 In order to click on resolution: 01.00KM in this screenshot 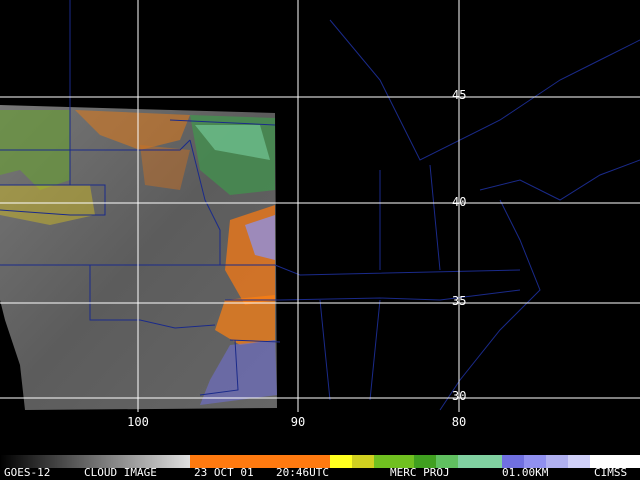, I will do `click(525, 472)`.